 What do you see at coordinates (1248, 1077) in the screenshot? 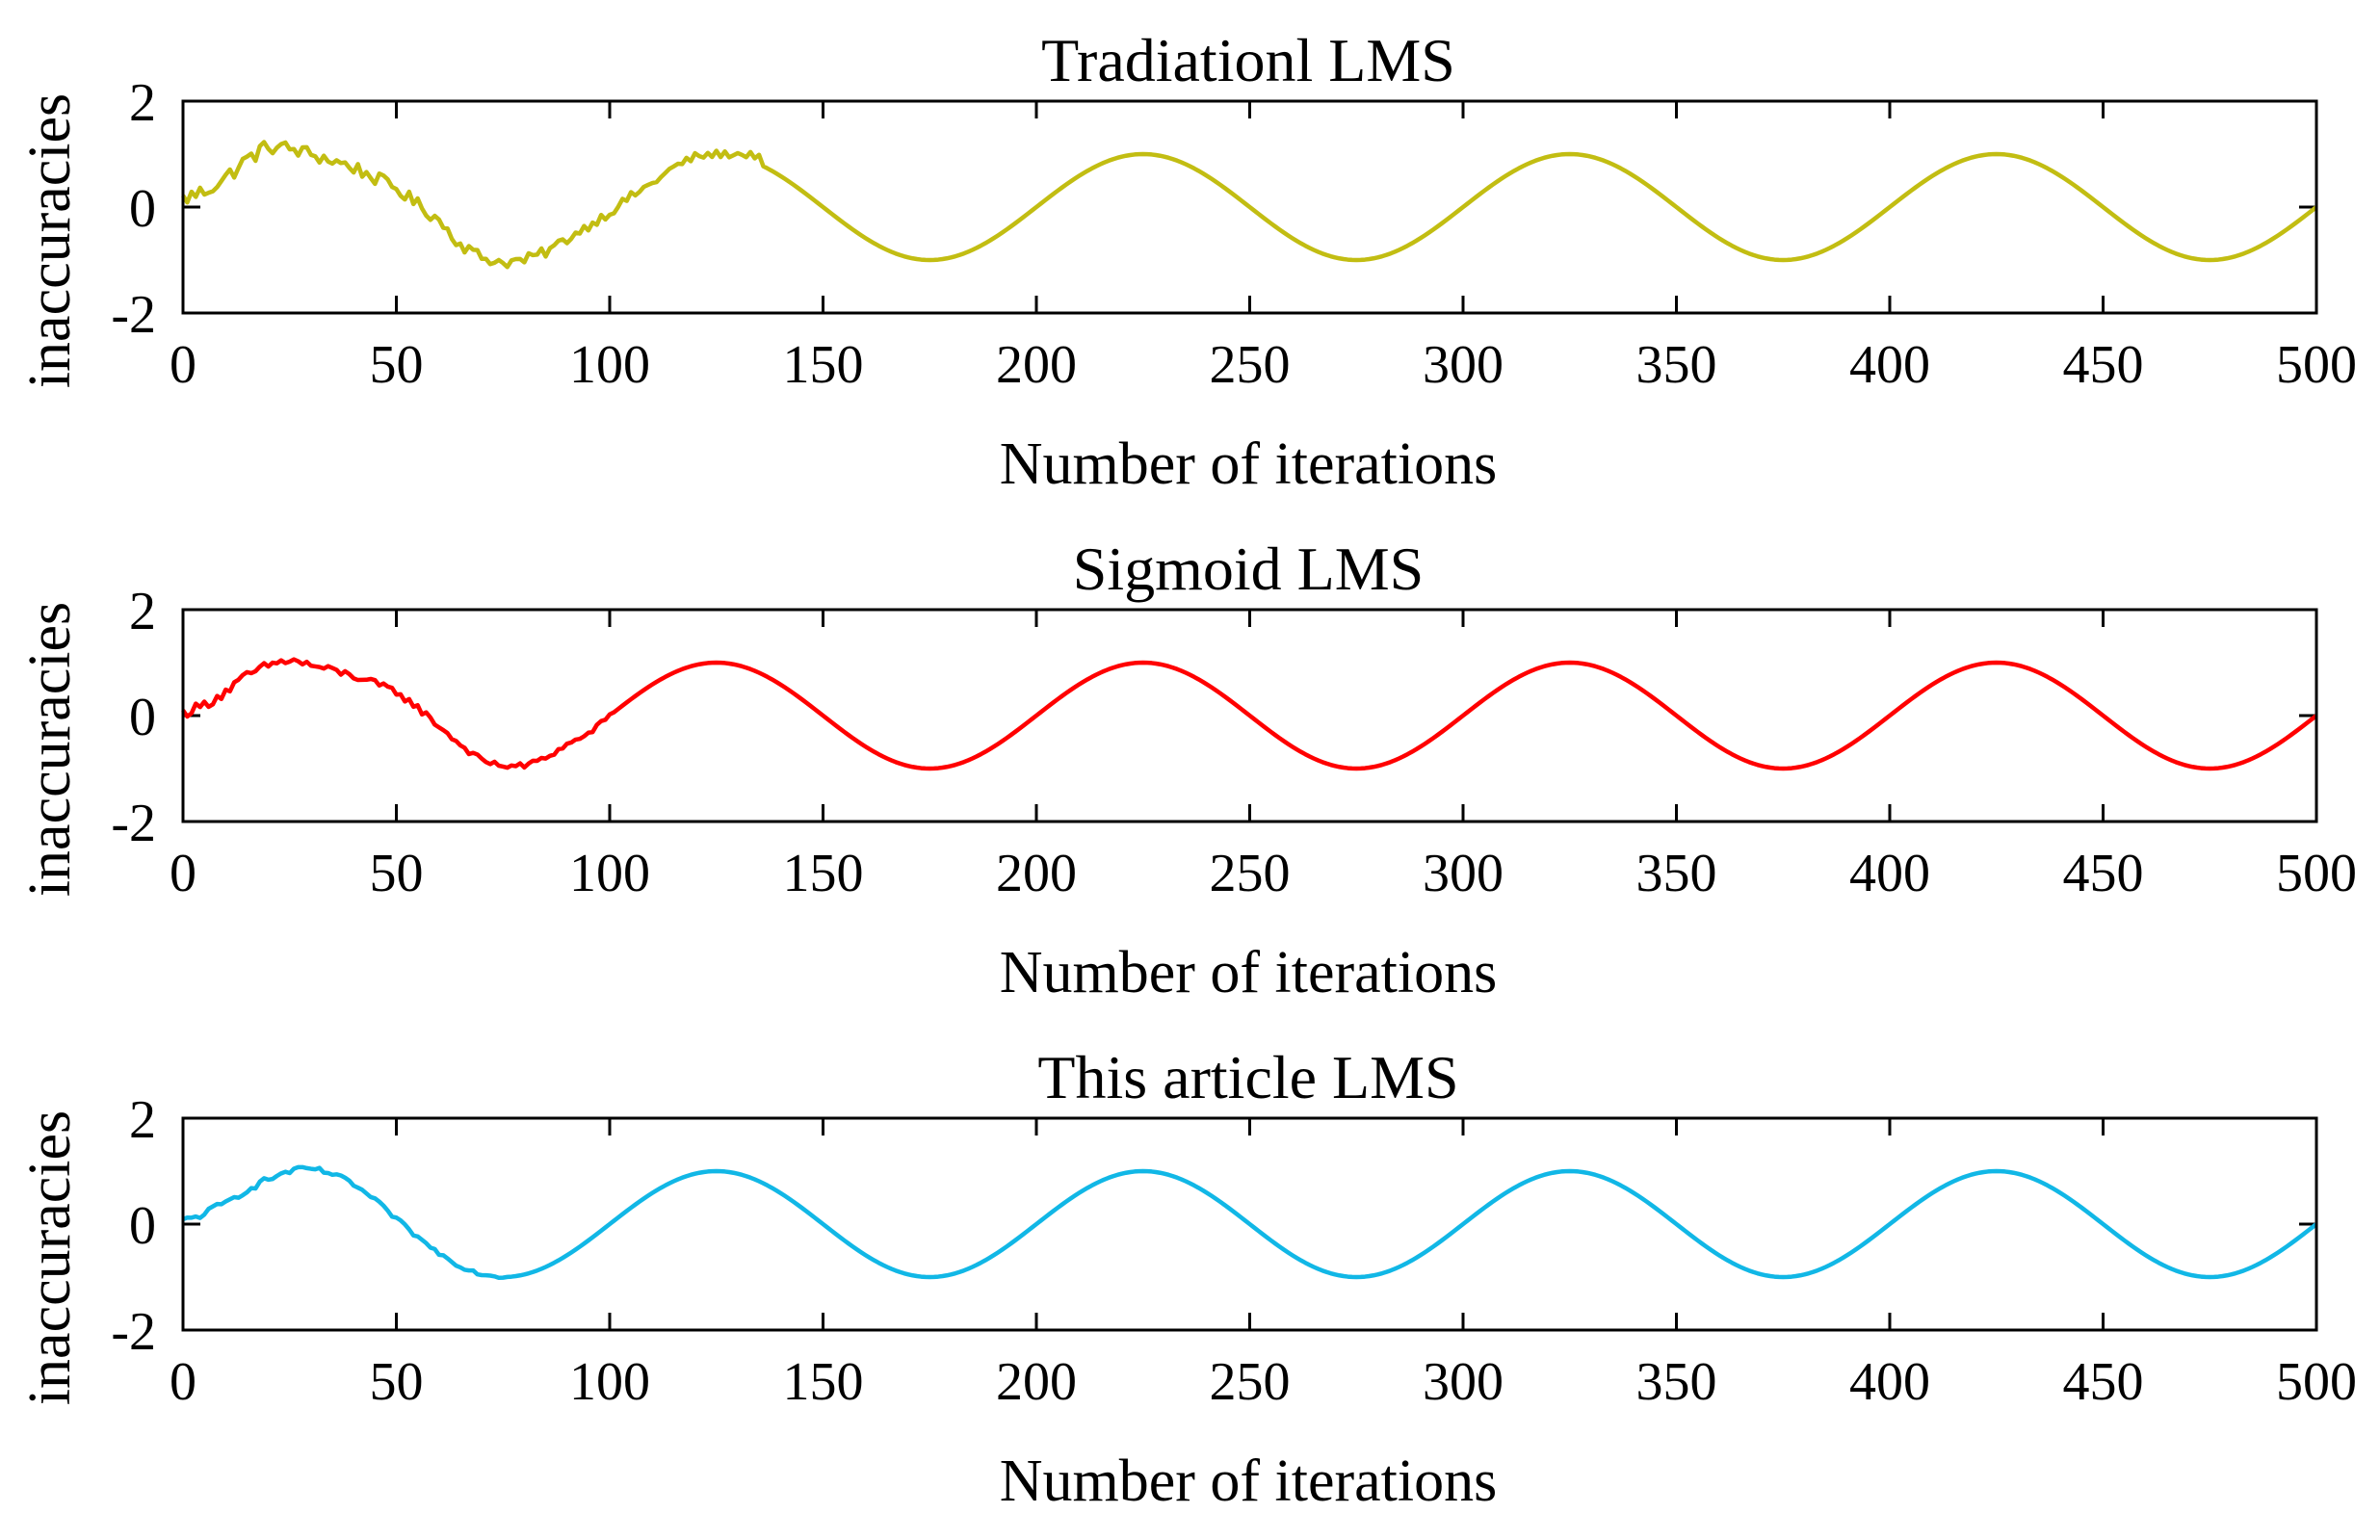
I see `subplot-title: This article LMS` at bounding box center [1248, 1077].